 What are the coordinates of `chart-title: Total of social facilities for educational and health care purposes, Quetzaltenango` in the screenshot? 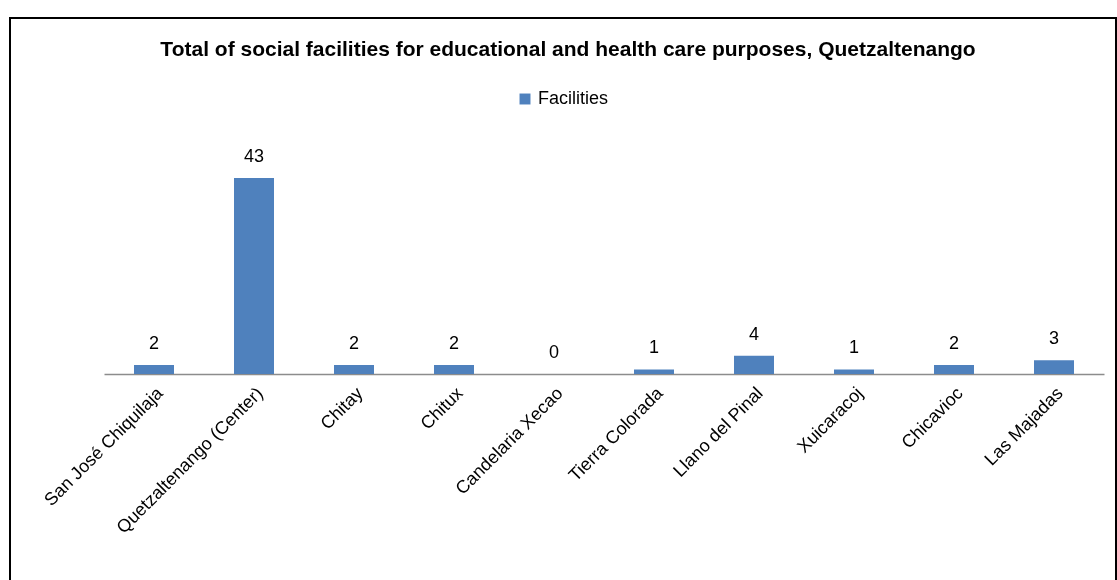 It's located at (568, 48).